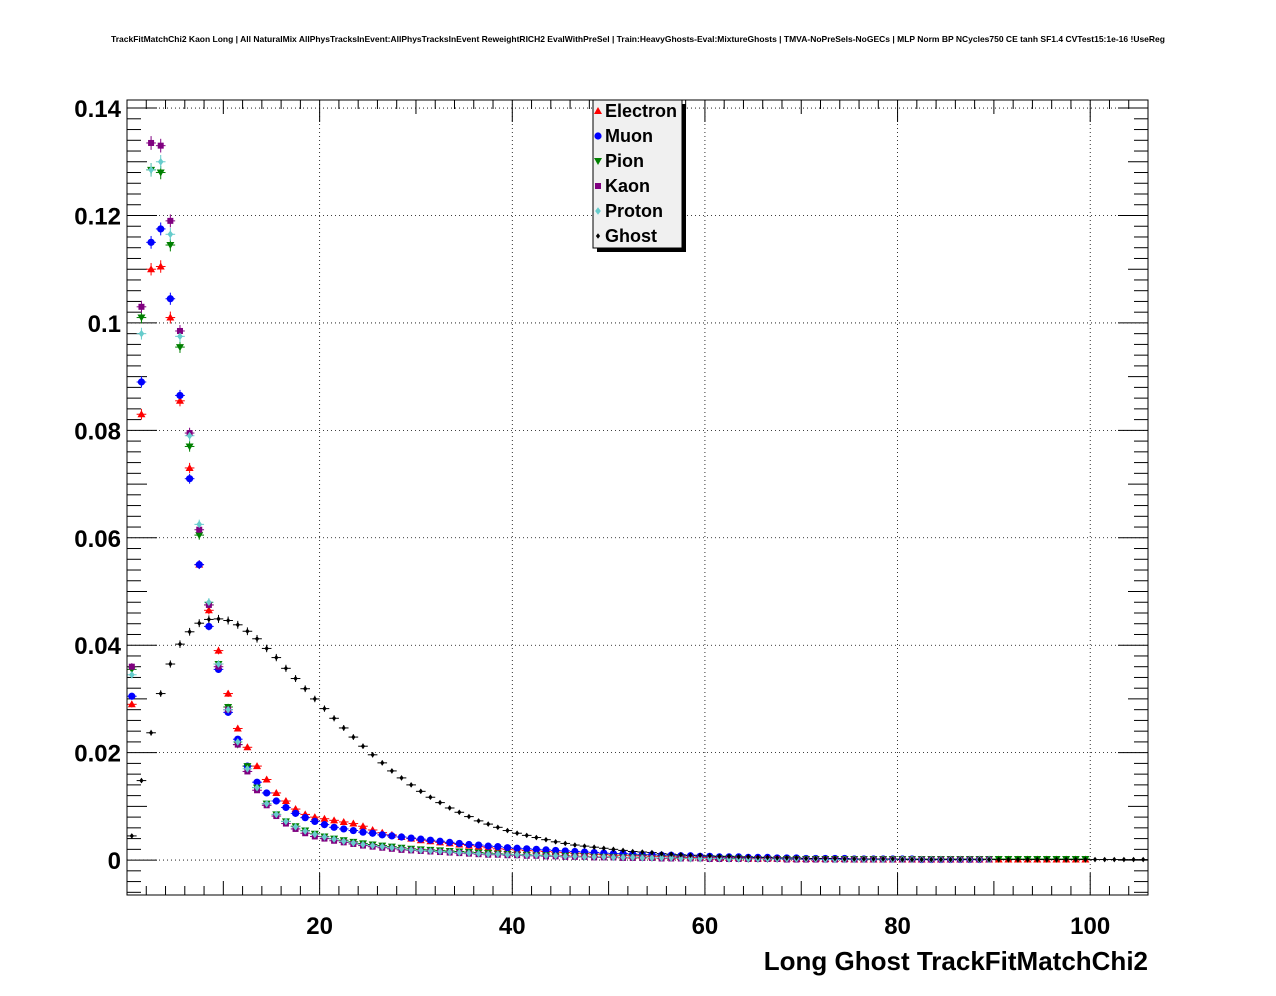 This screenshot has height=996, width=1276. Describe the element at coordinates (97, 539) in the screenshot. I see `y-tick-label: 0.06` at that location.